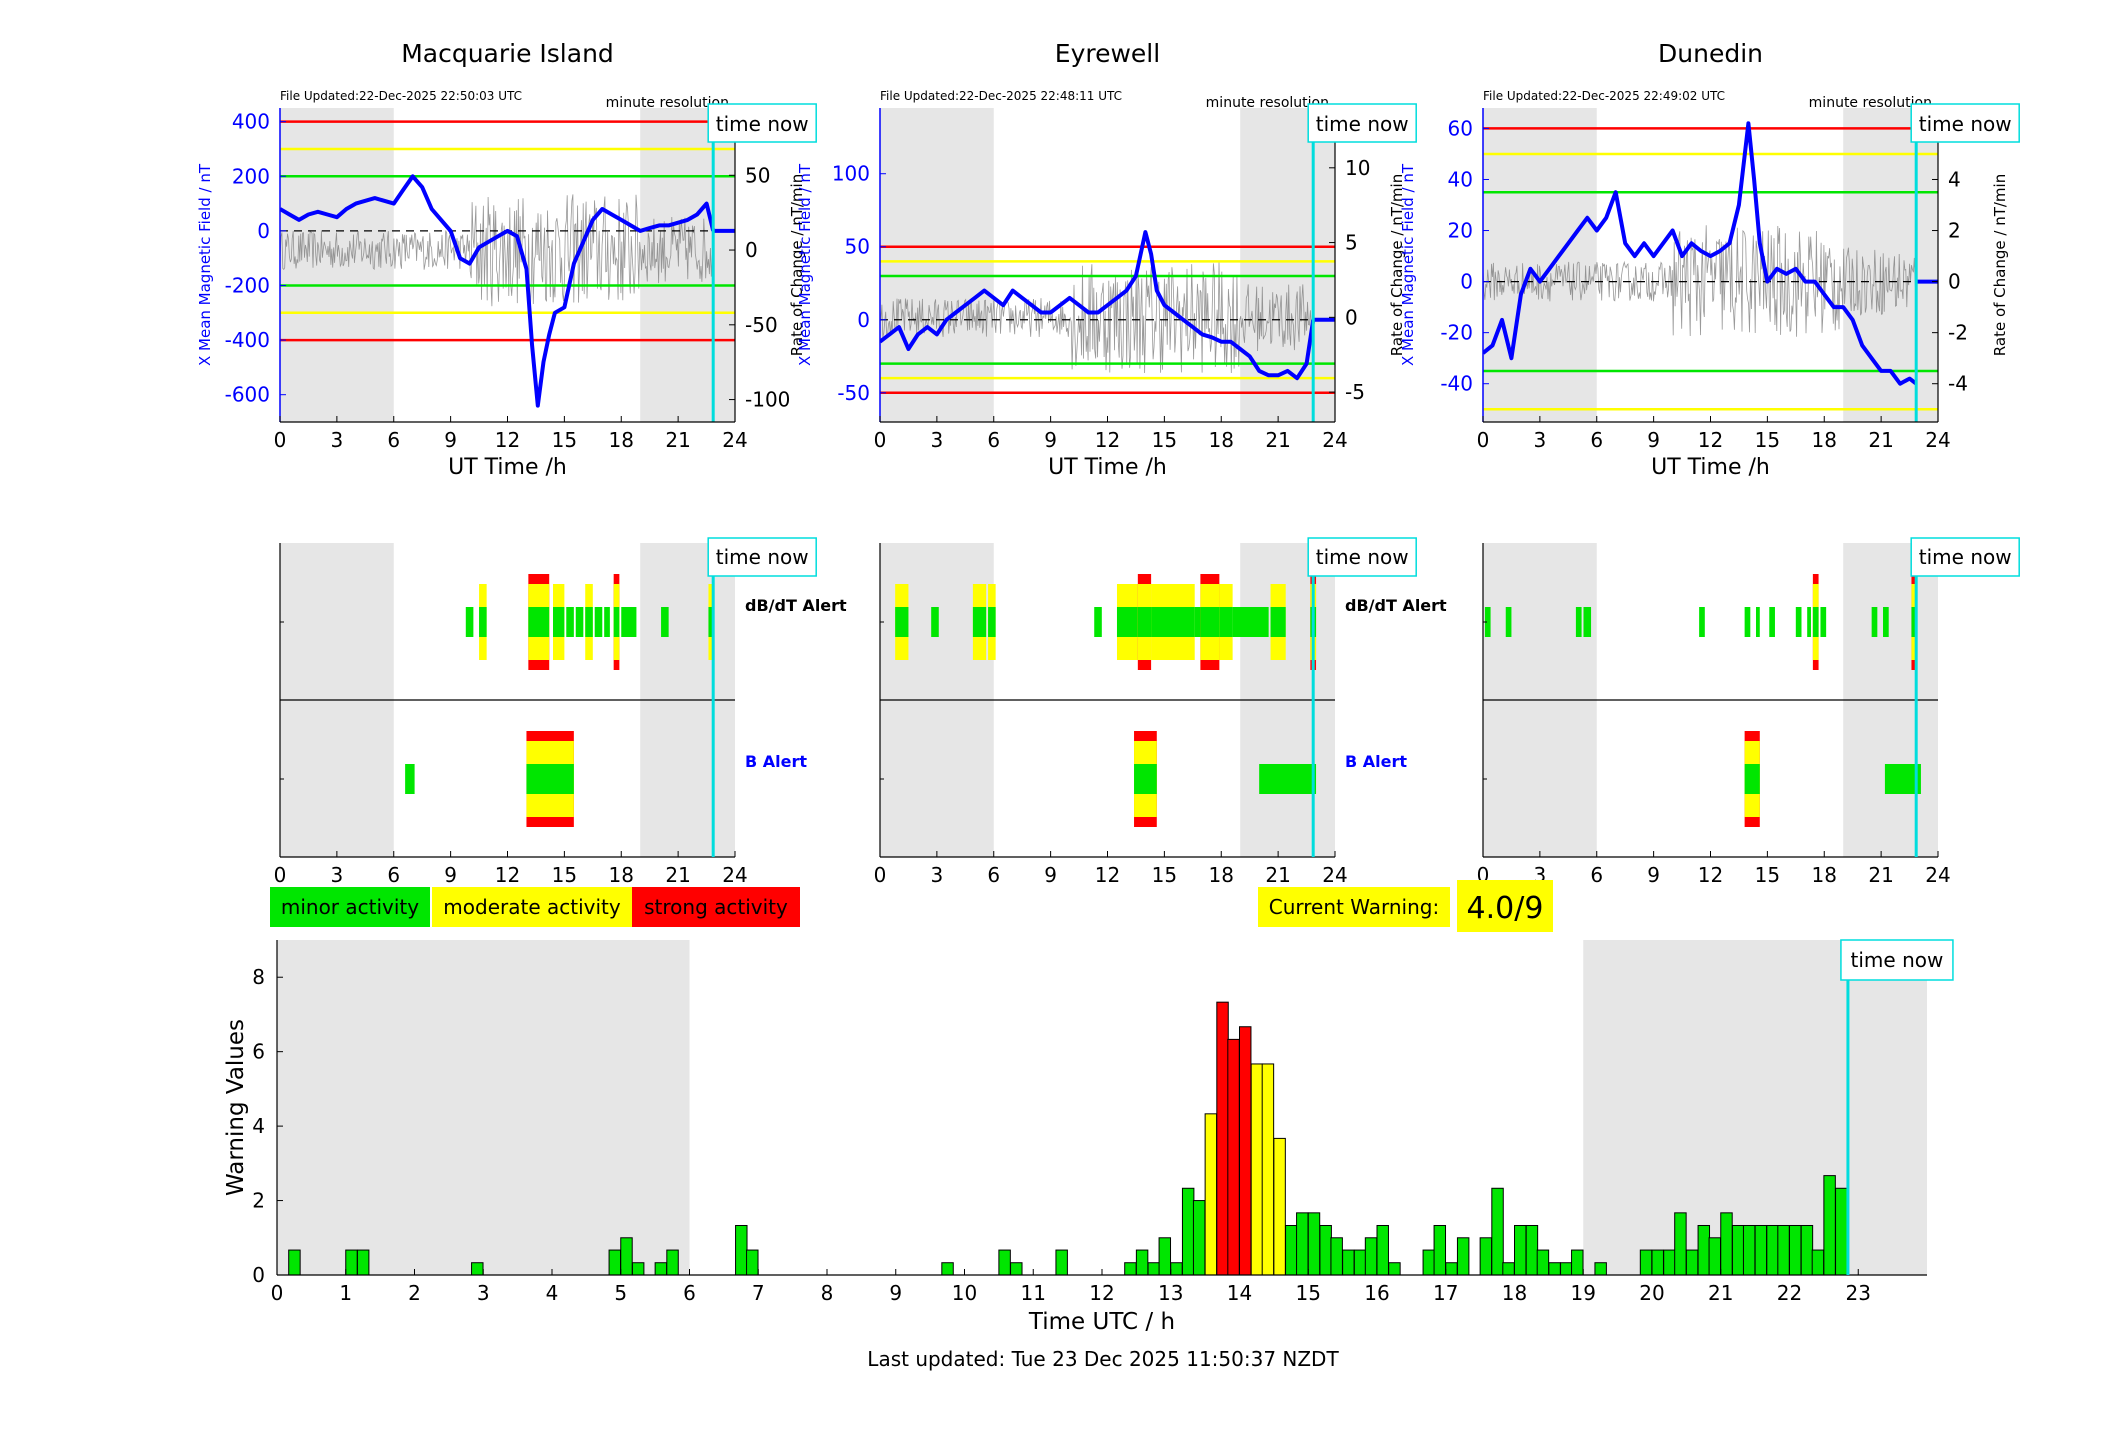 Image resolution: width=2117 pixels, height=1437 pixels. What do you see at coordinates (758, 1293) in the screenshot?
I see `x-tick-label: 7` at bounding box center [758, 1293].